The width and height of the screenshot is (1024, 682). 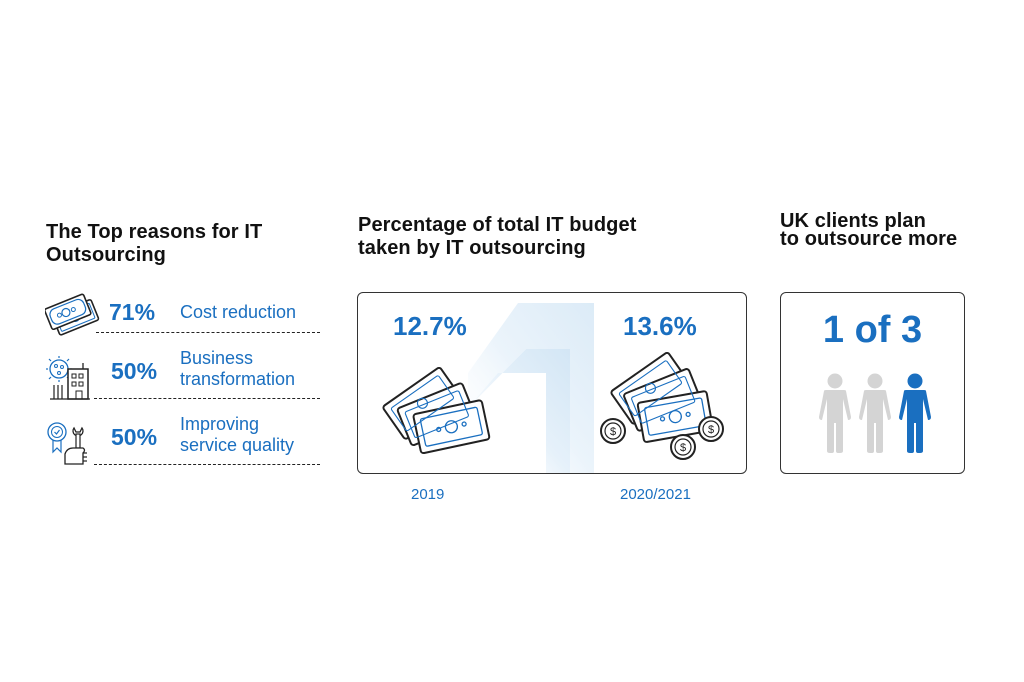 I want to click on reason-label-2-line2: transformation, so click(x=238, y=379).